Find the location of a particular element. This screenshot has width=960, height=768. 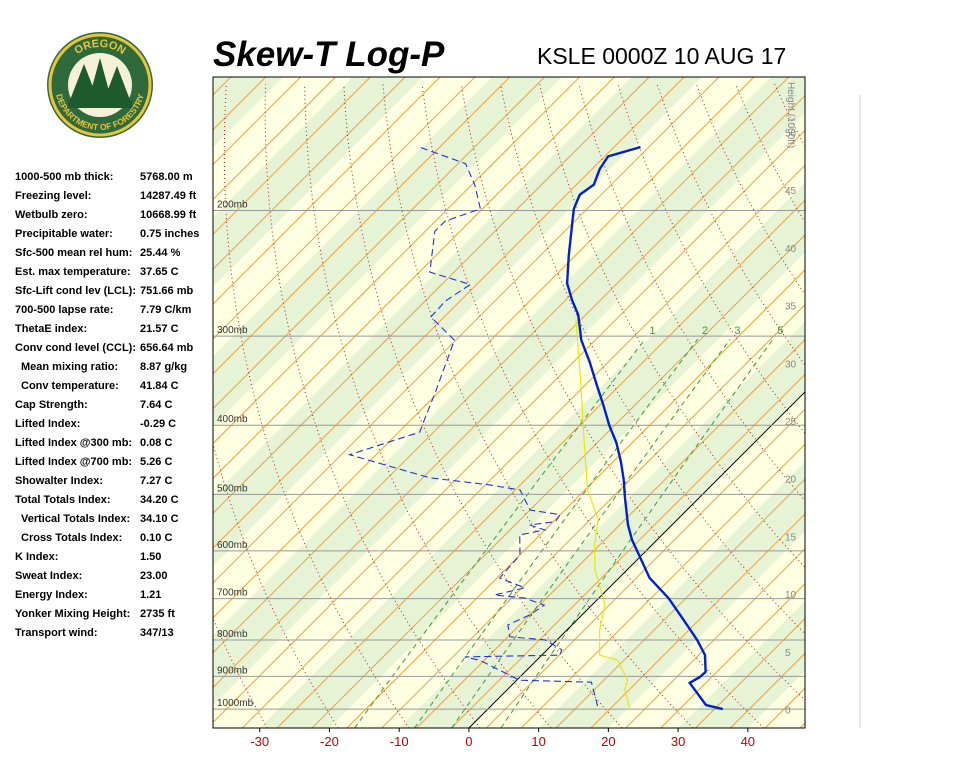

stat-label: Lifted Index: is located at coordinates (47, 424).